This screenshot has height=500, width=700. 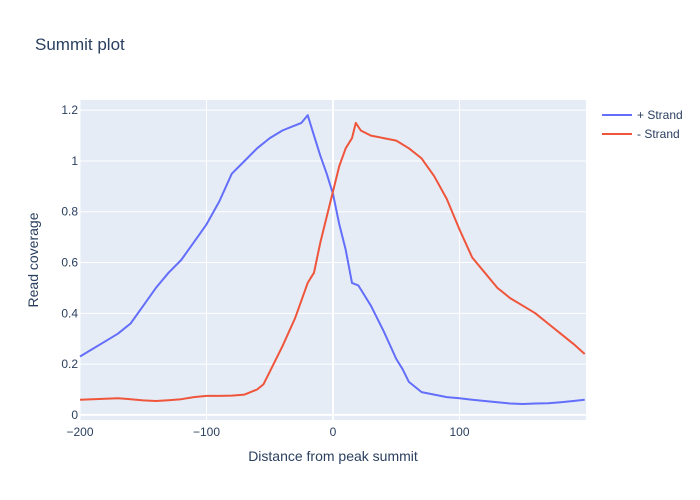 I want to click on y-tick-label: 0, so click(x=74, y=415).